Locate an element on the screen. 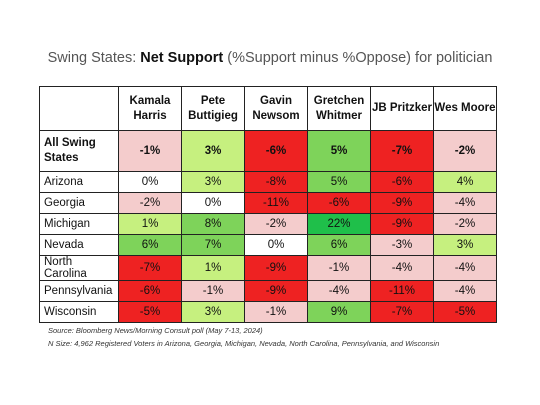  row-label: North Carolina is located at coordinates (79, 268).